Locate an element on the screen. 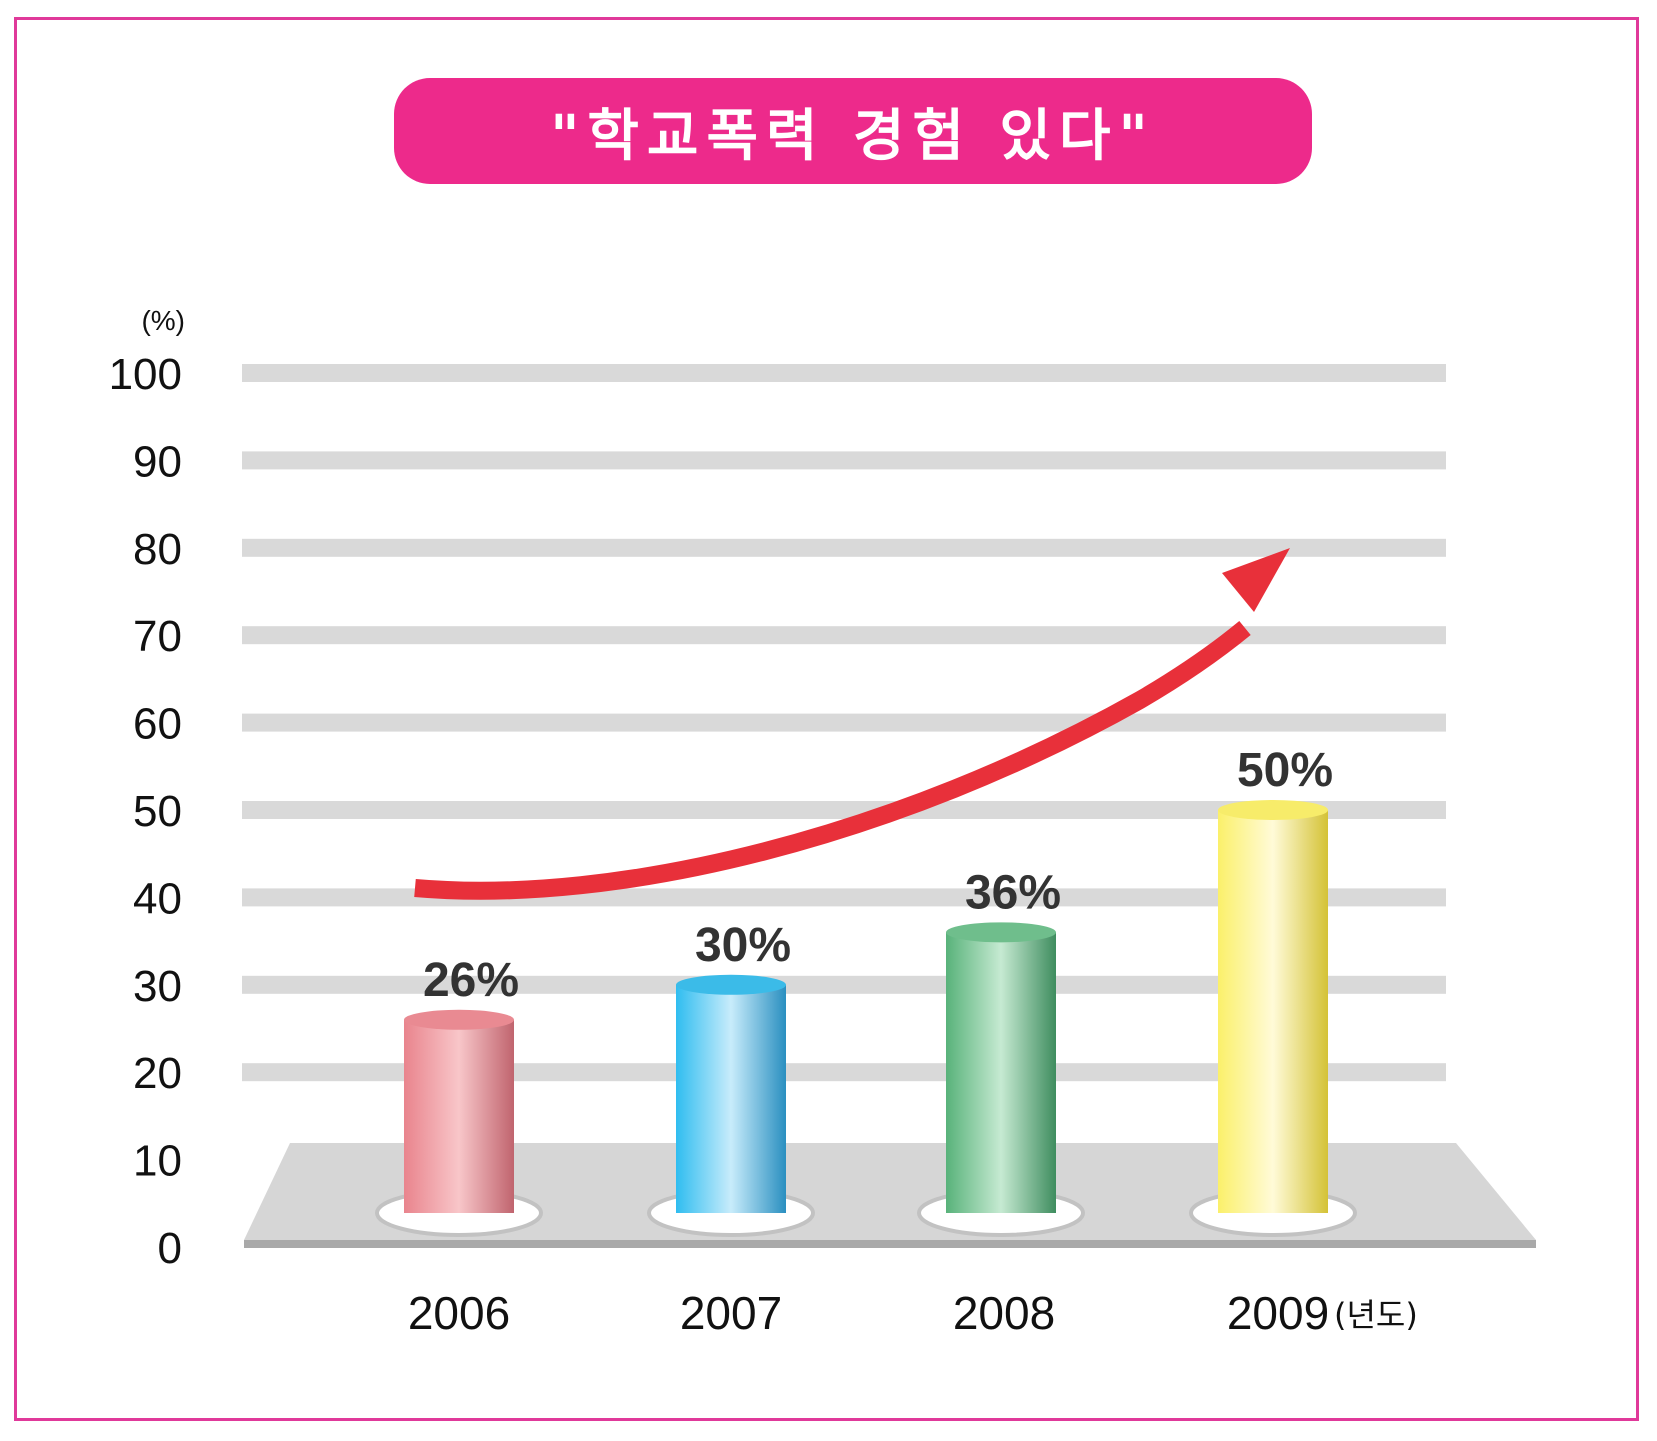  trend-arrow-head is located at coordinates (1256, 580).